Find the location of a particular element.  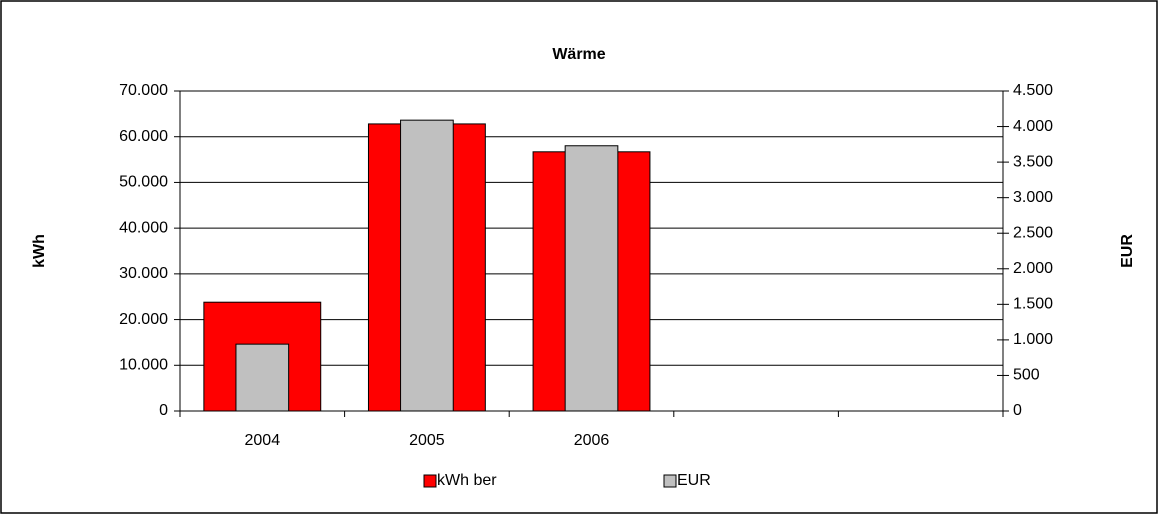

y-tick-label: 50.000 is located at coordinates (143, 182).